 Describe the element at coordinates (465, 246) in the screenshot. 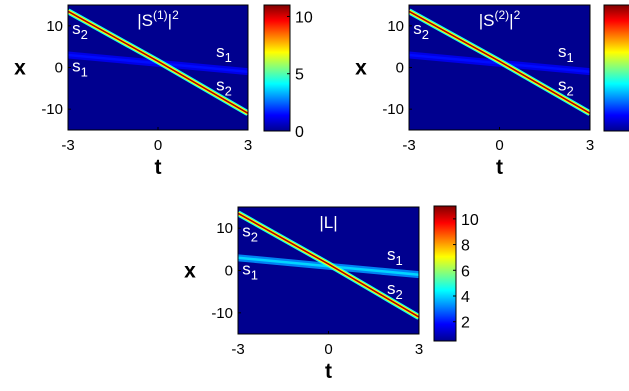

I see `colorbar-tick-label: 8` at that location.